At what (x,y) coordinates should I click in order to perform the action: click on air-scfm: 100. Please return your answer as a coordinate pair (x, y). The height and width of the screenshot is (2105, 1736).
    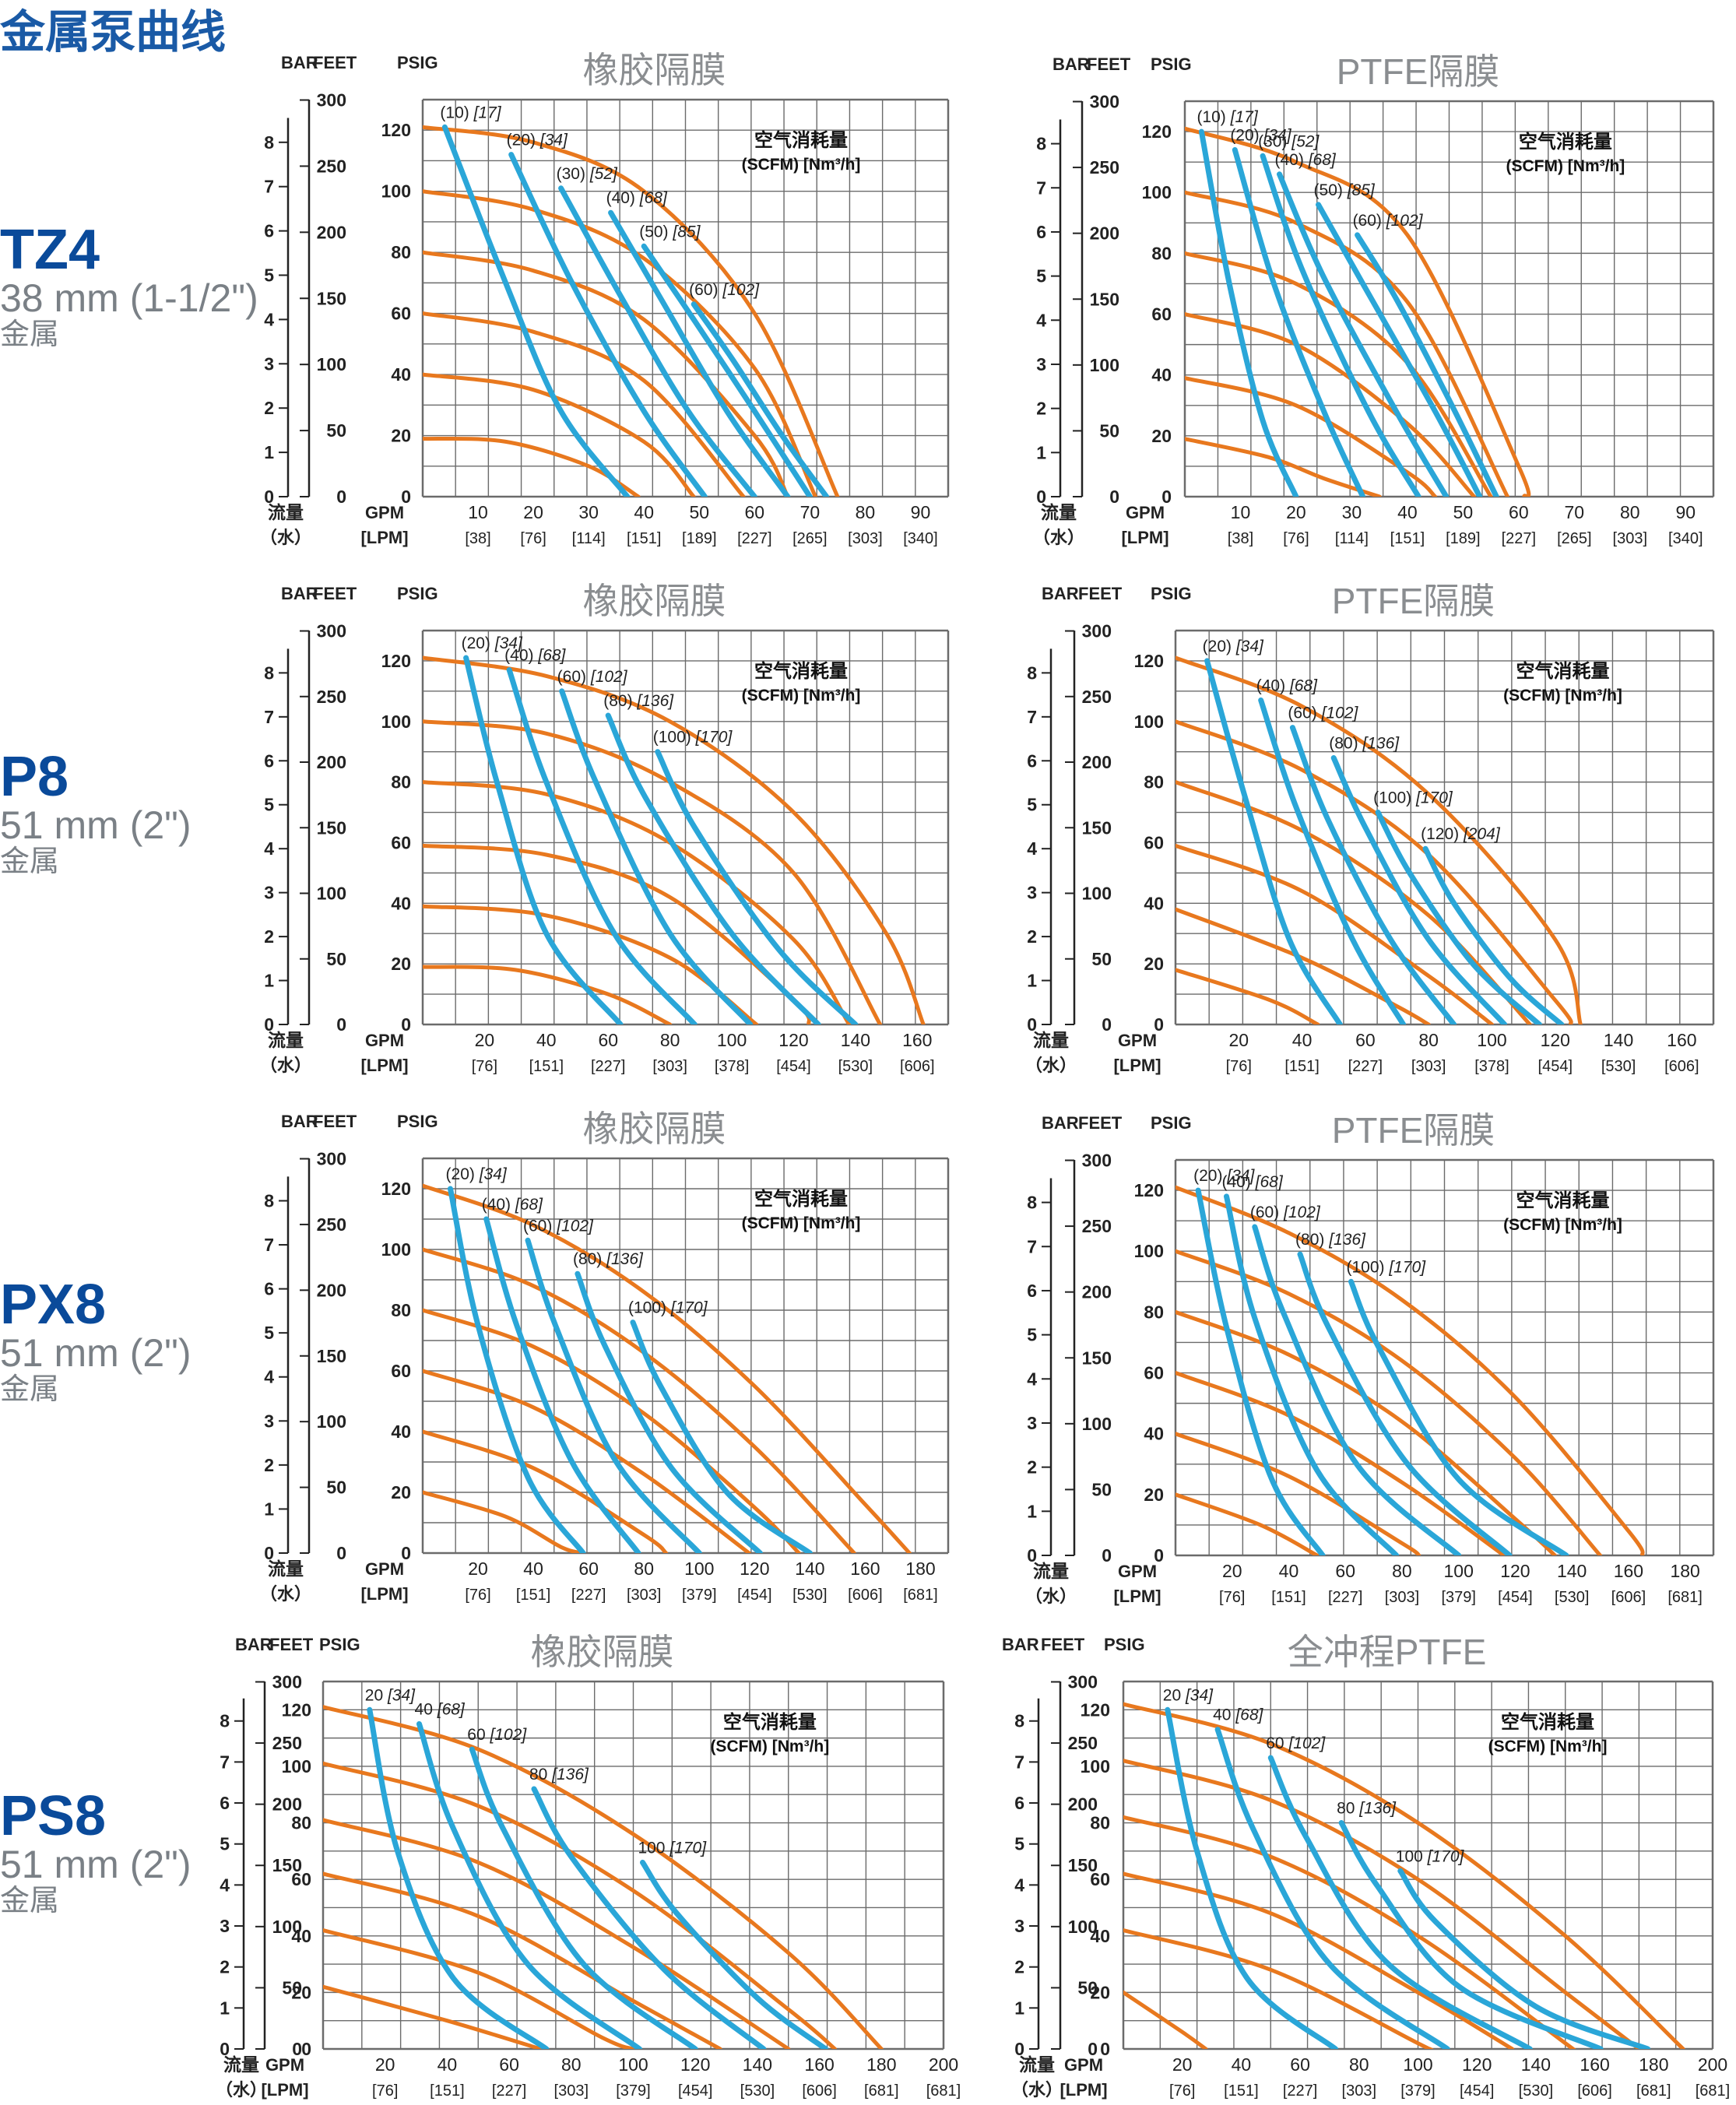
    Looking at the image, I should click on (653, 1848).